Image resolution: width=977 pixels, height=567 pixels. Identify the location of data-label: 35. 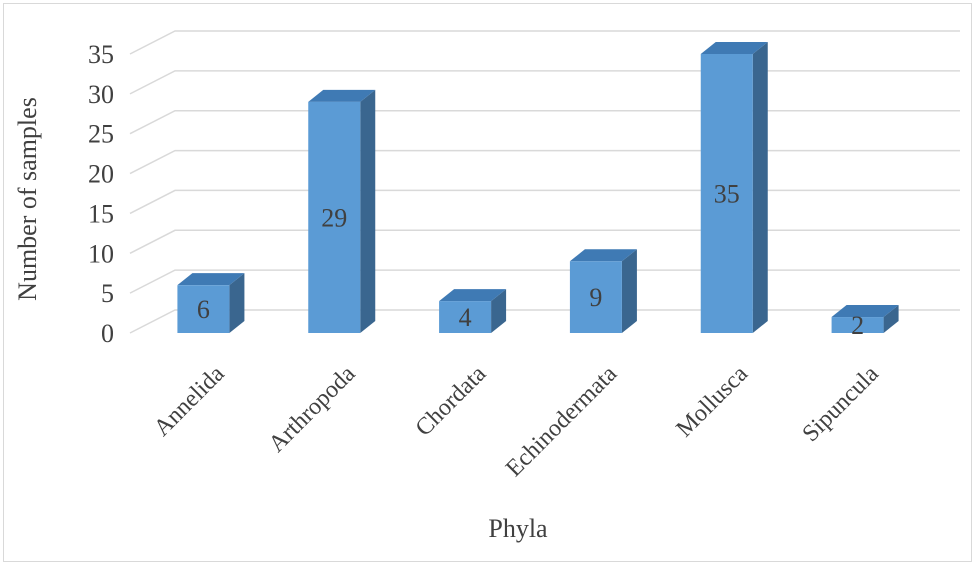
(727, 194).